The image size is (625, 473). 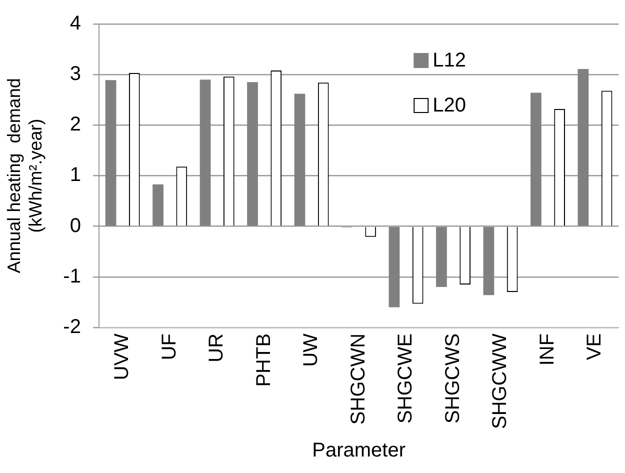 I want to click on x-tick-label: SHGCWS, so click(x=453, y=378).